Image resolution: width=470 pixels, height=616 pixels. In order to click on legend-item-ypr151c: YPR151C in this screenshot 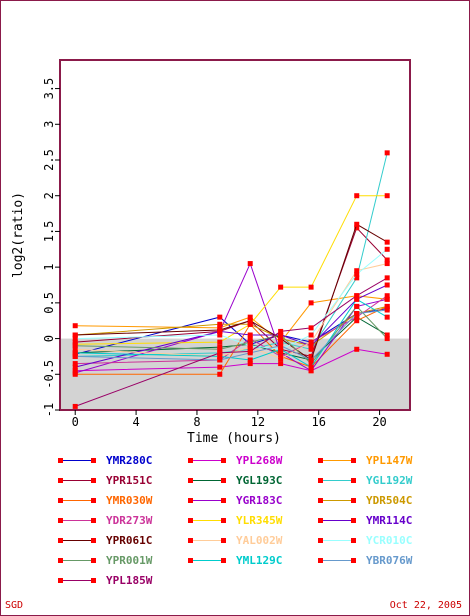, I will do `click(105, 480)`.